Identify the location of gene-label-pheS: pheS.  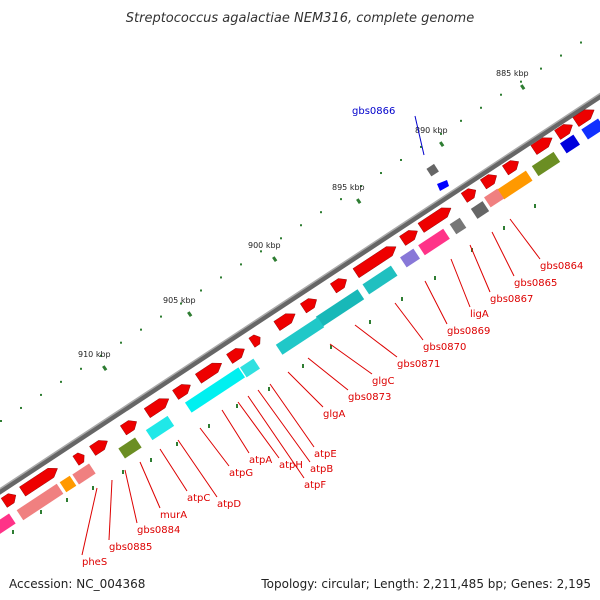
(94, 562).